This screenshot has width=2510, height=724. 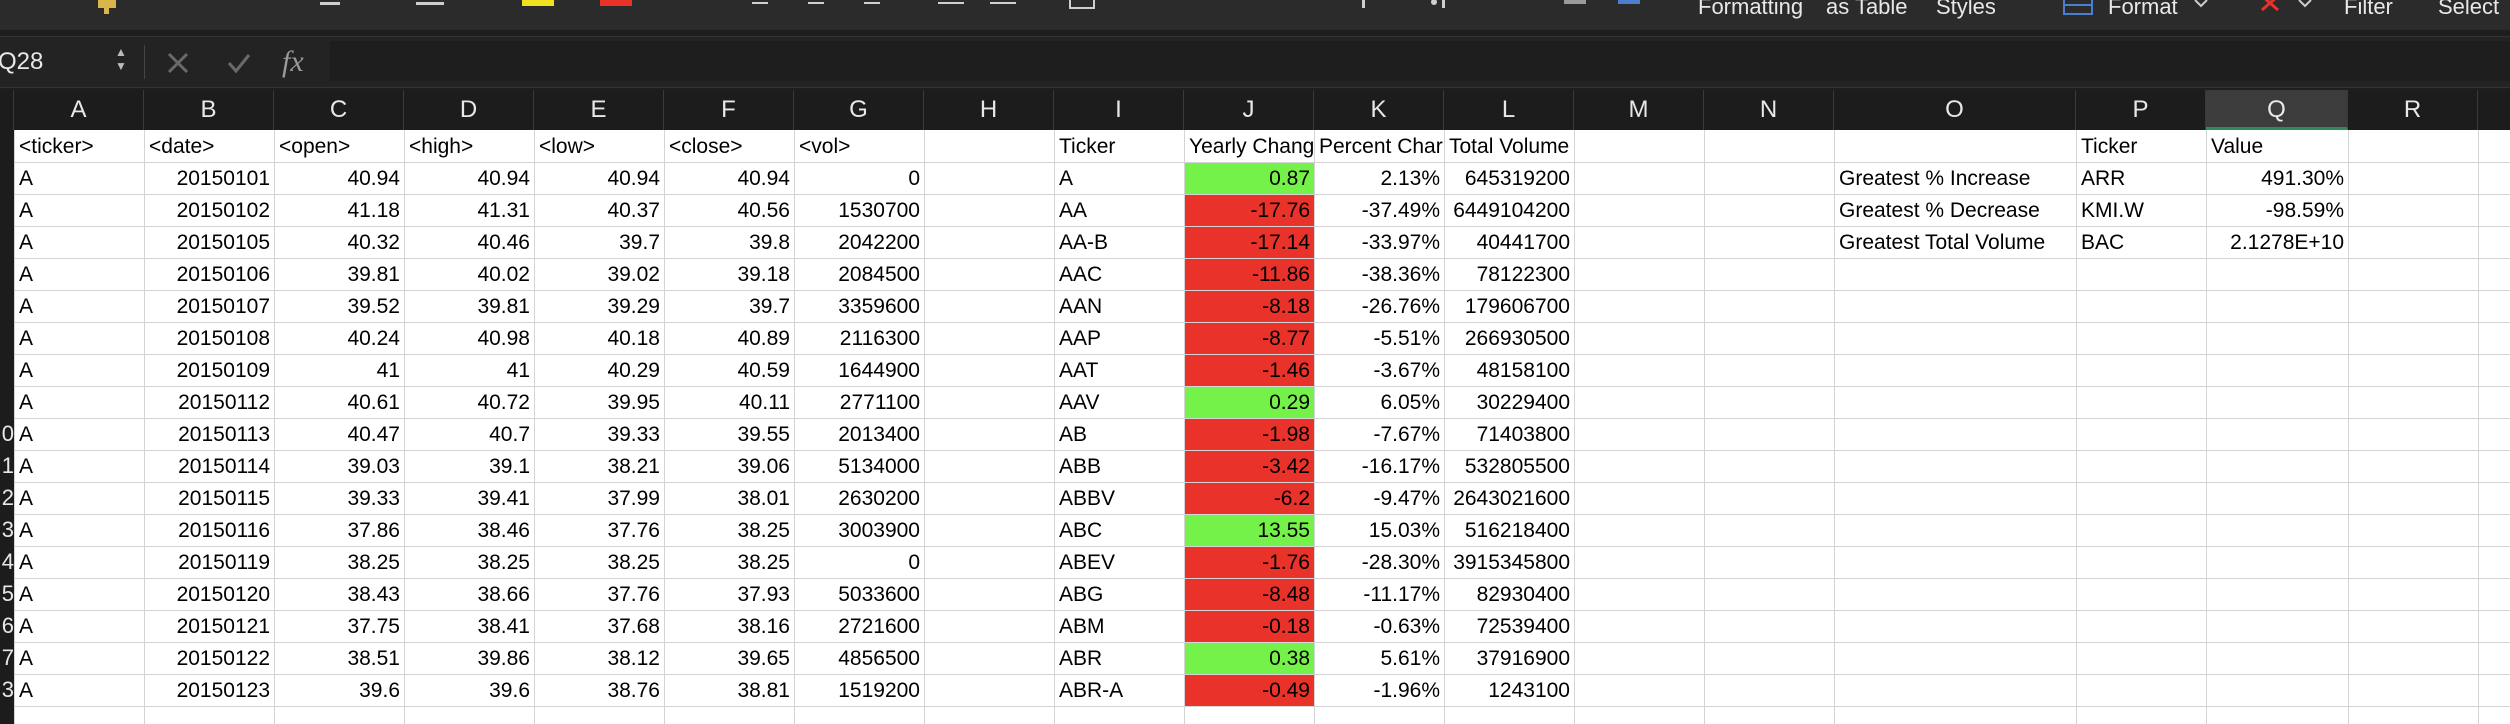 I want to click on greatest-label-cell: Greatest % Increase, so click(x=1935, y=178).